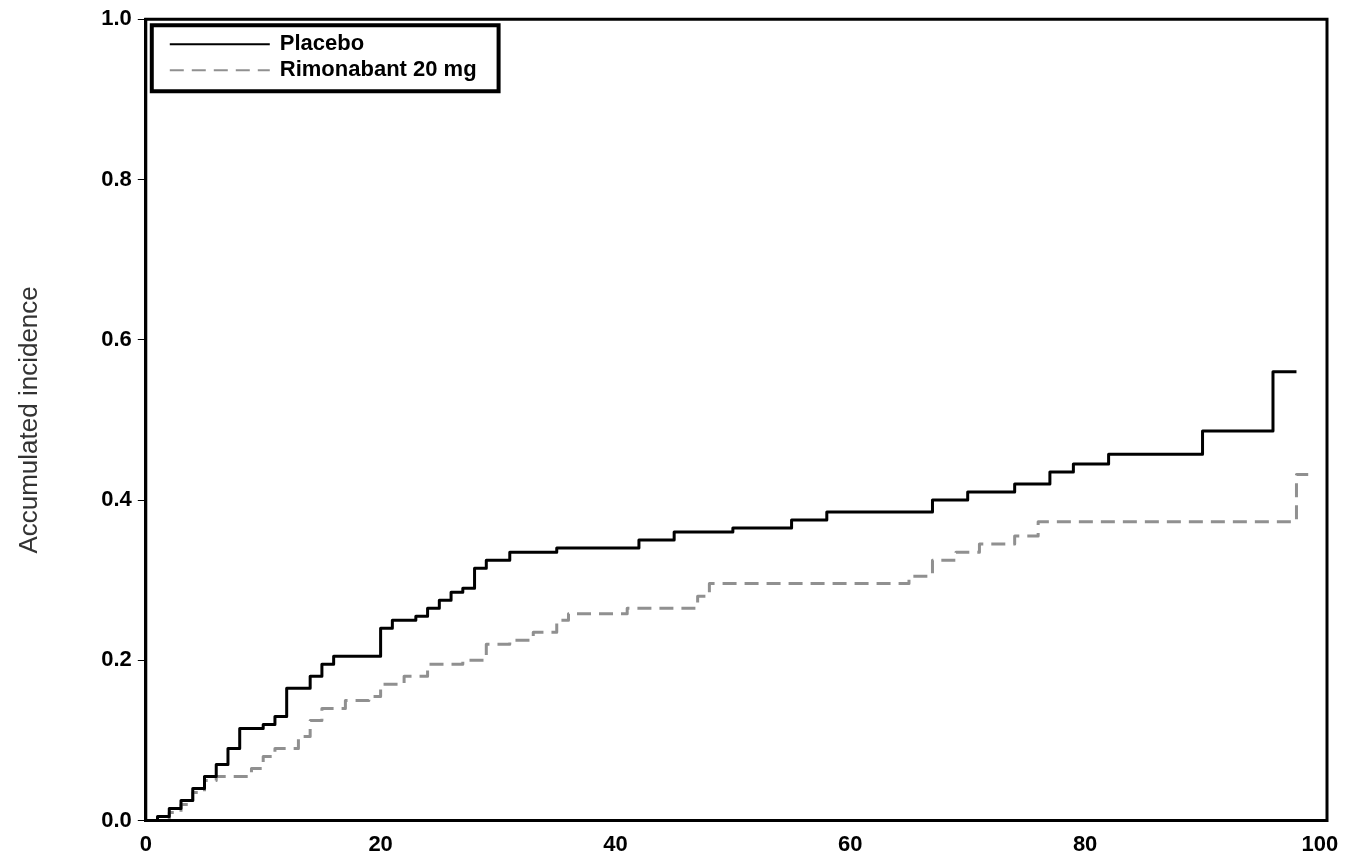 The width and height of the screenshot is (1347, 865). Describe the element at coordinates (322, 43) in the screenshot. I see `legend-label: Placebo` at that location.